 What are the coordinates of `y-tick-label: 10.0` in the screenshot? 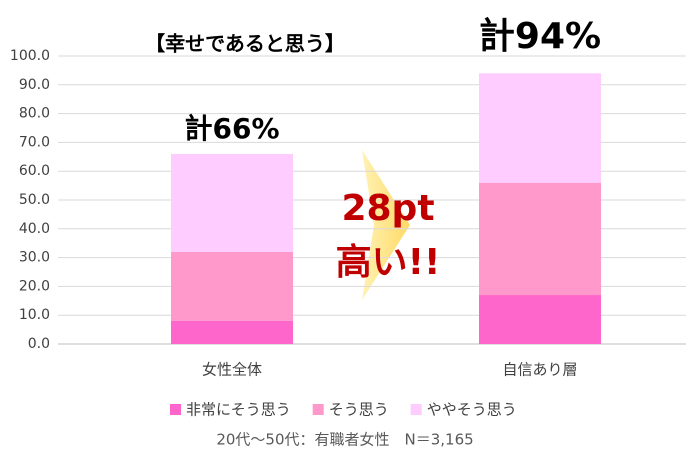 It's located at (34, 315).